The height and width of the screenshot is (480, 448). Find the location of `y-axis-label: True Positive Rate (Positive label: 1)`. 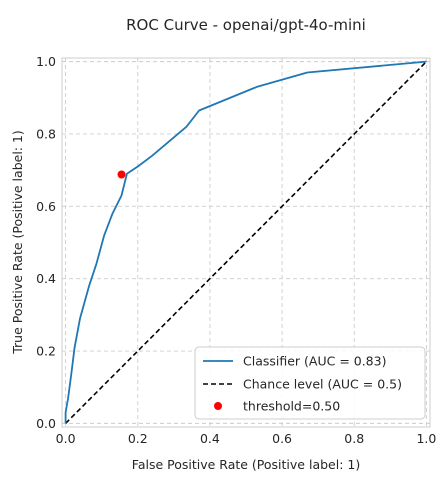

y-axis-label: True Positive Rate (Positive label: 1) is located at coordinates (17, 242).